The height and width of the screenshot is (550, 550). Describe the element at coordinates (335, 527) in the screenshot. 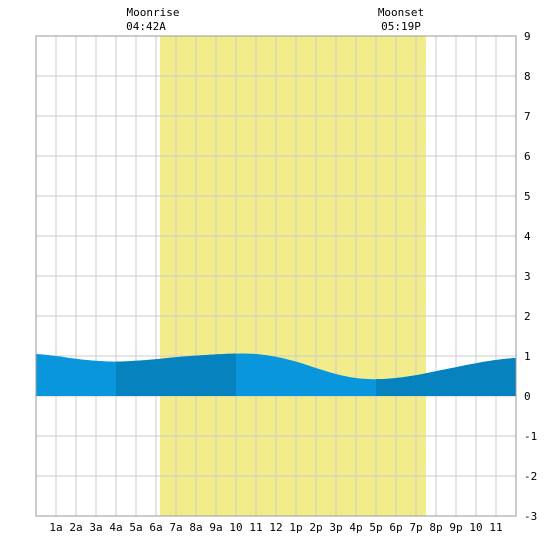

I see `x-tick-label: 3p` at that location.